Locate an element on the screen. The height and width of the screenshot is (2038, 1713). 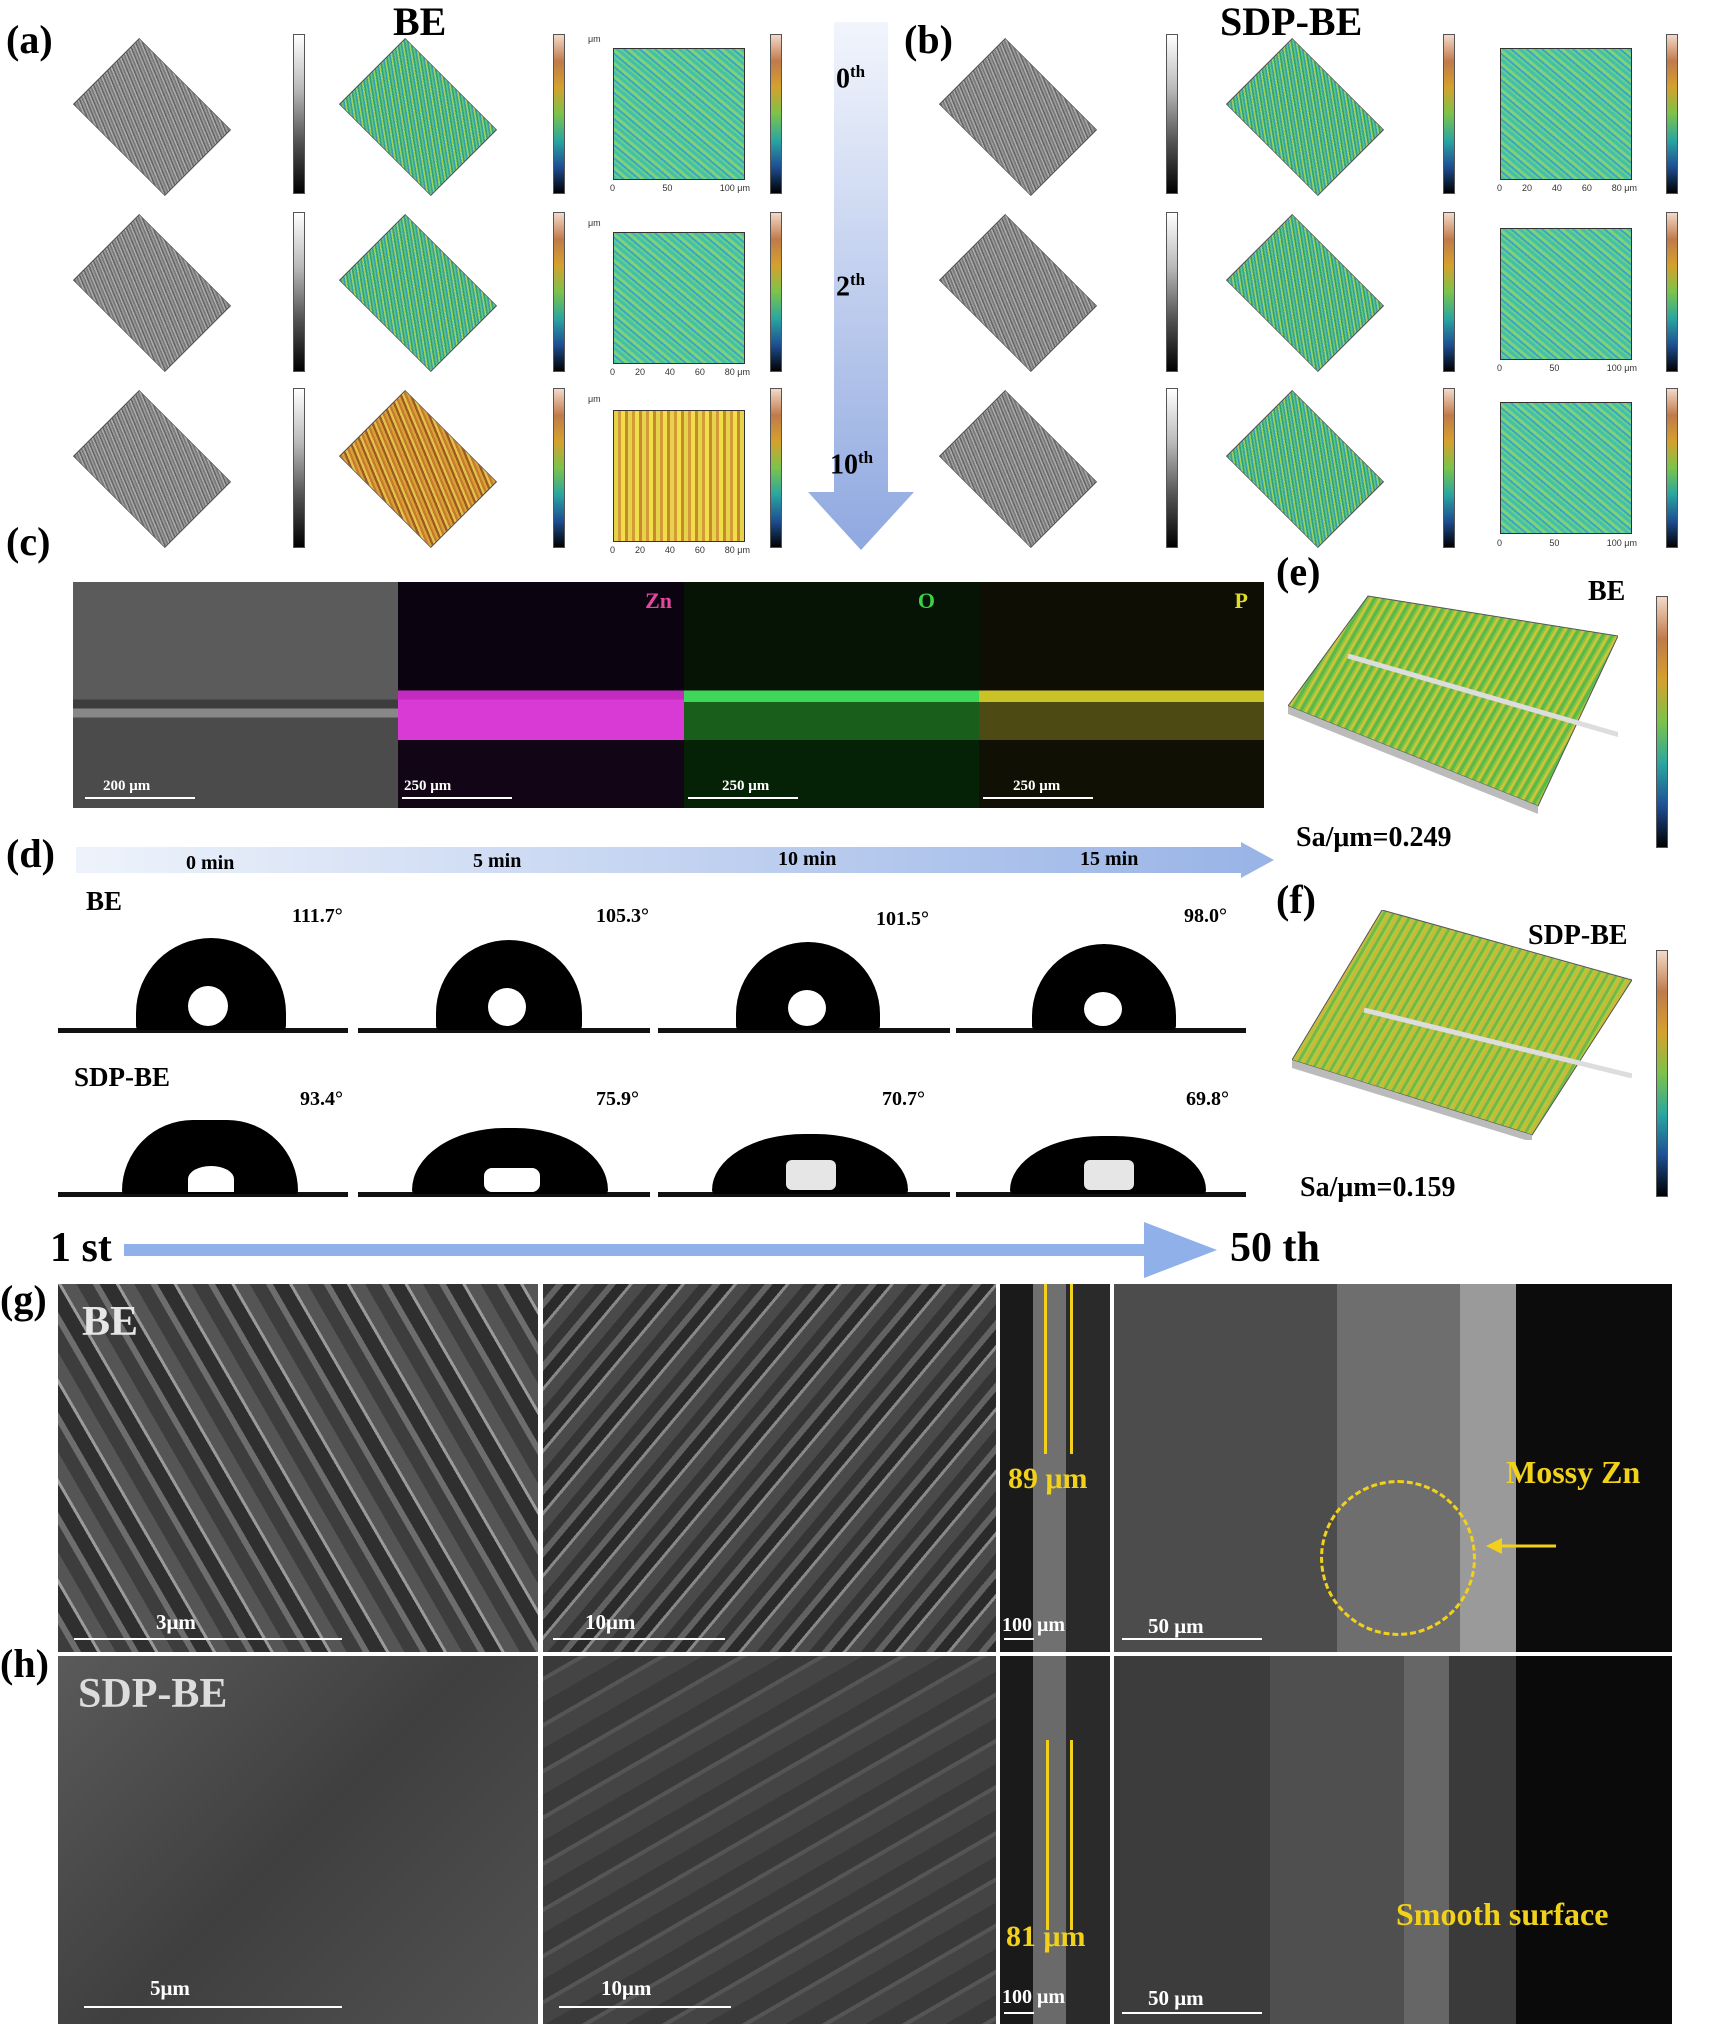
panel-label-g: (g) is located at coordinates (23, 1299).